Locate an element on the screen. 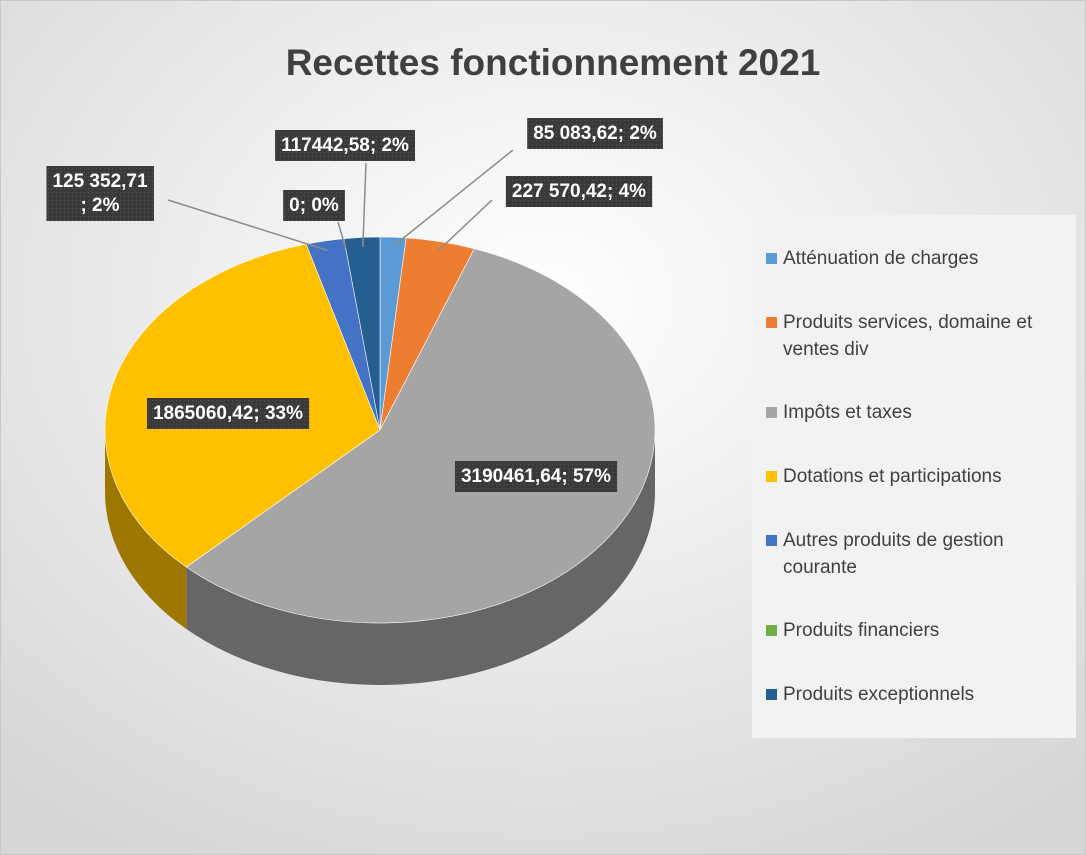 This screenshot has width=1086, height=855. data-label-text: 117442,58; 2% is located at coordinates (345, 145).